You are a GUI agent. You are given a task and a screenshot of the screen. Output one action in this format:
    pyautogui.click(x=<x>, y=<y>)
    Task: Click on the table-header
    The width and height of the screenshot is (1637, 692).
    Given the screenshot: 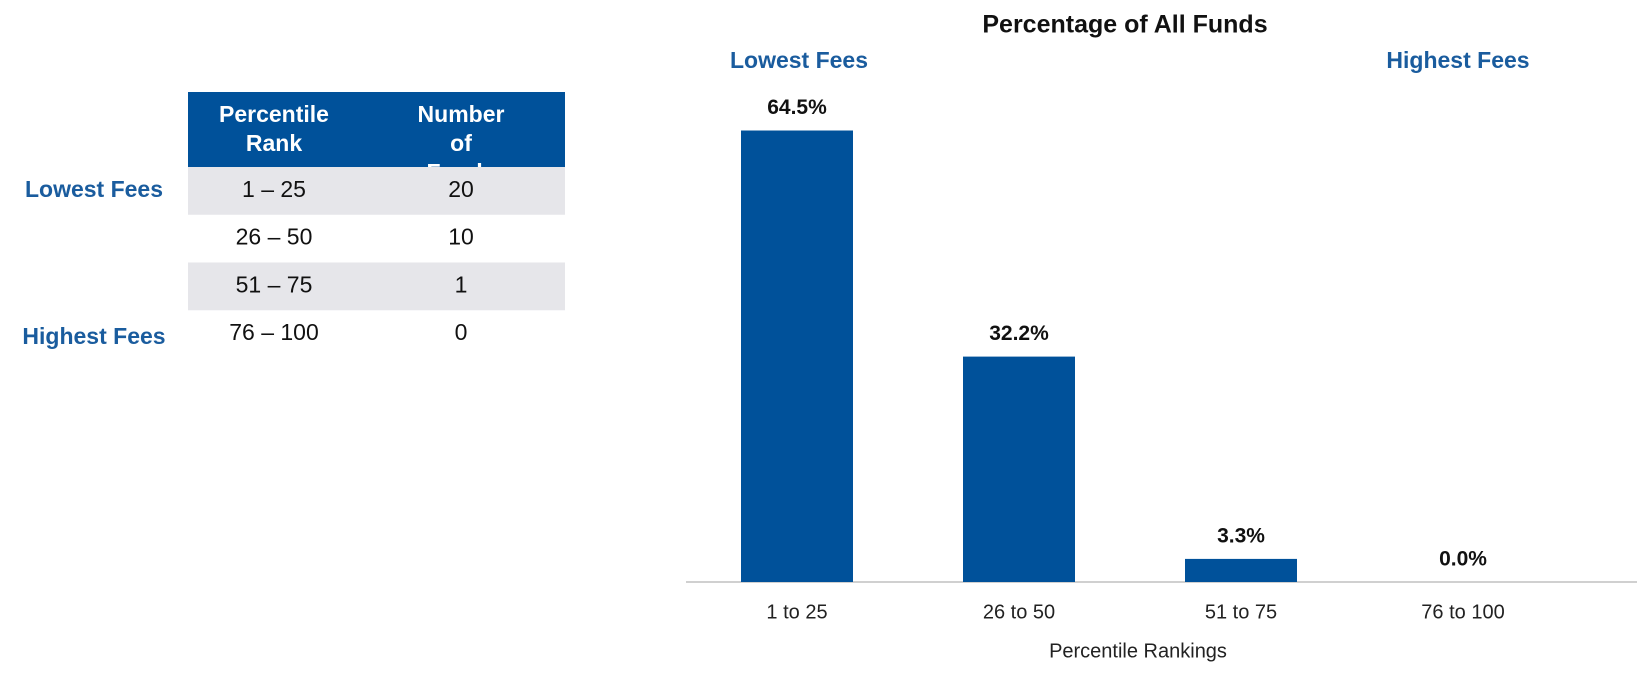 What is the action you would take?
    pyautogui.click(x=376, y=129)
    